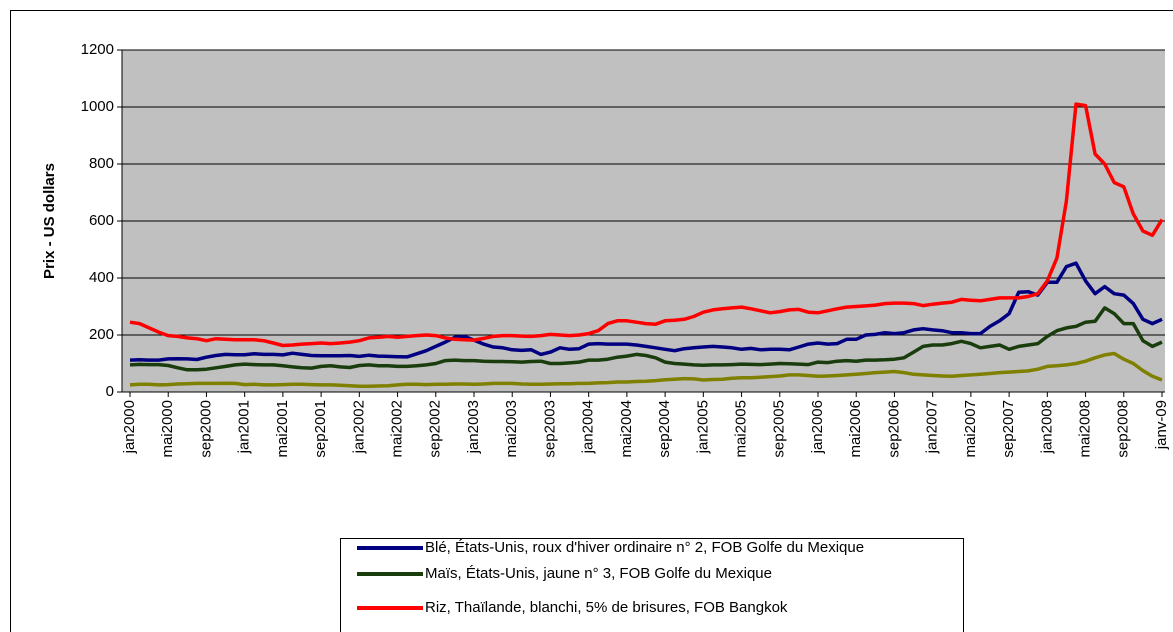 This screenshot has height=632, width=1173. Describe the element at coordinates (49, 221) in the screenshot. I see `y-axis-title: Prix - US dollars` at that location.